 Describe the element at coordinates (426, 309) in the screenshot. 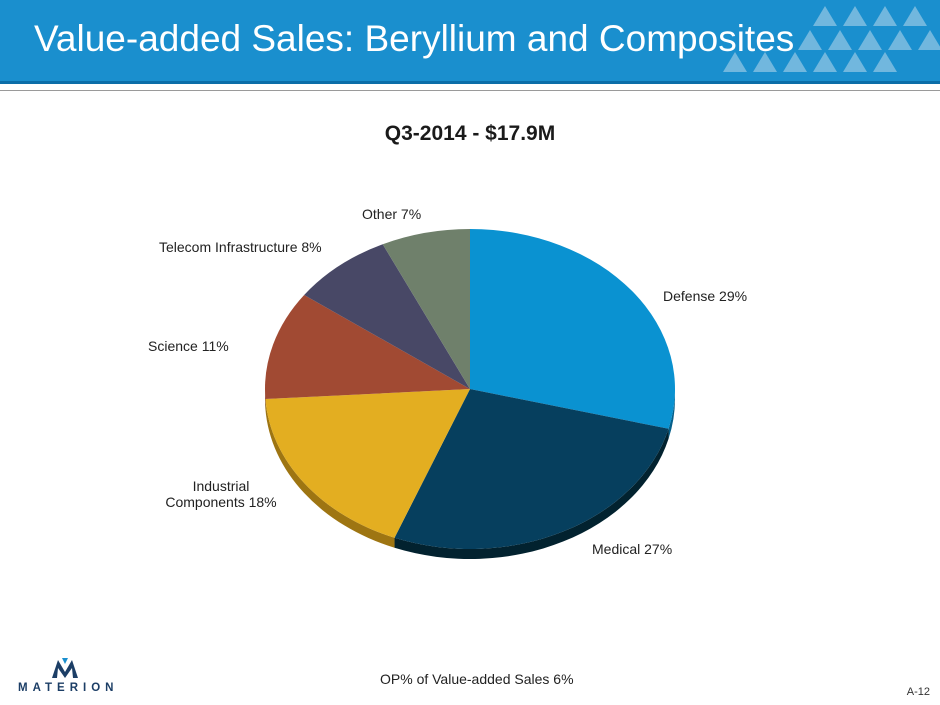

I see `pie-slice-other` at that location.